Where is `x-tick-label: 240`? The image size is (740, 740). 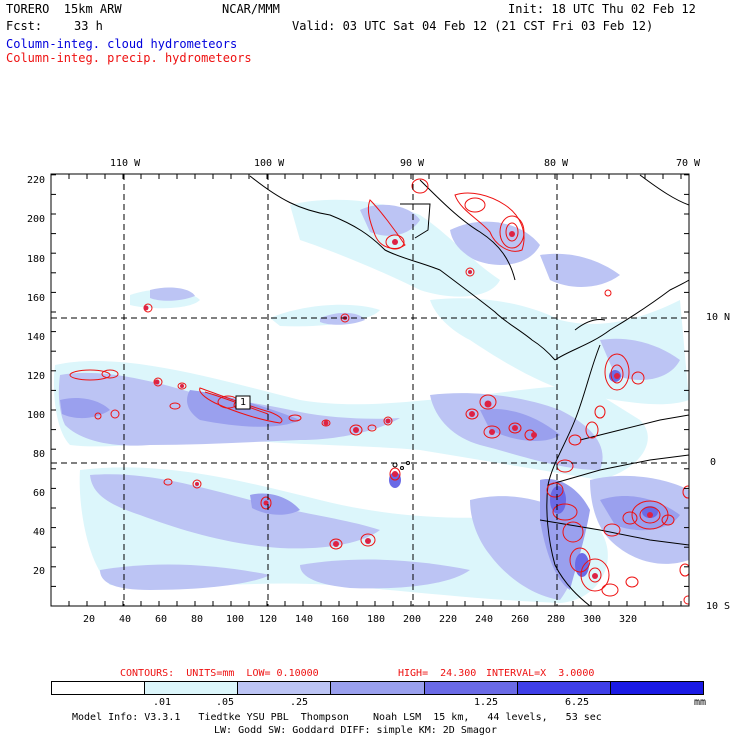 x-tick-label: 240 is located at coordinates (484, 619).